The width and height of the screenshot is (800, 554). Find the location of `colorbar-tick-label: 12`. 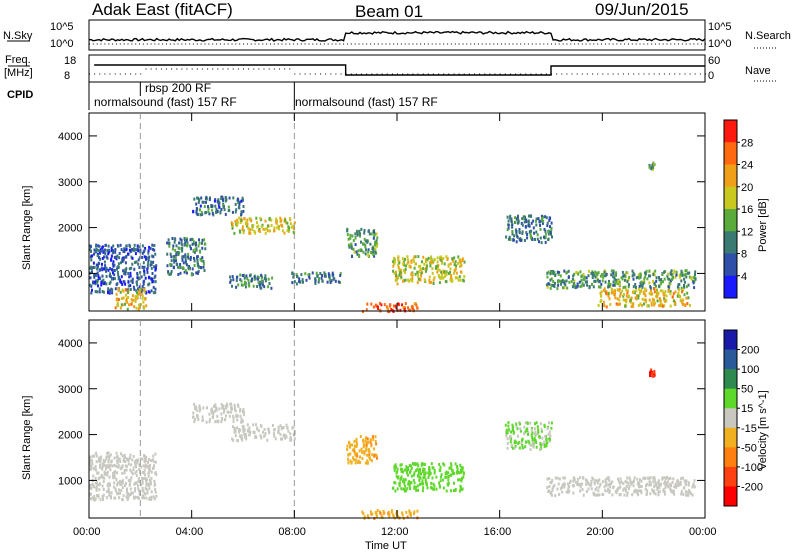

colorbar-tick-label: 12 is located at coordinates (747, 232).